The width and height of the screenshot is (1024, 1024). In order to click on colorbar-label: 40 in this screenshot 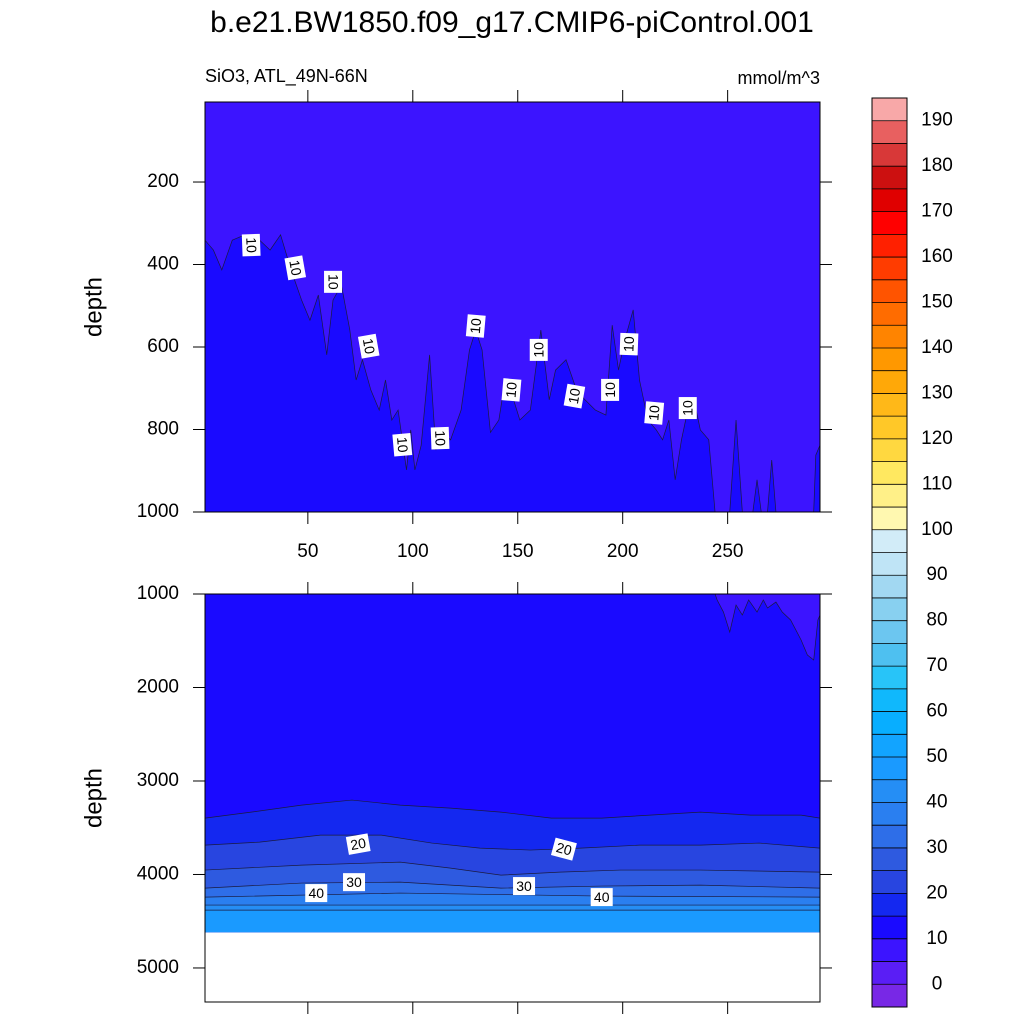, I will do `click(936, 801)`.